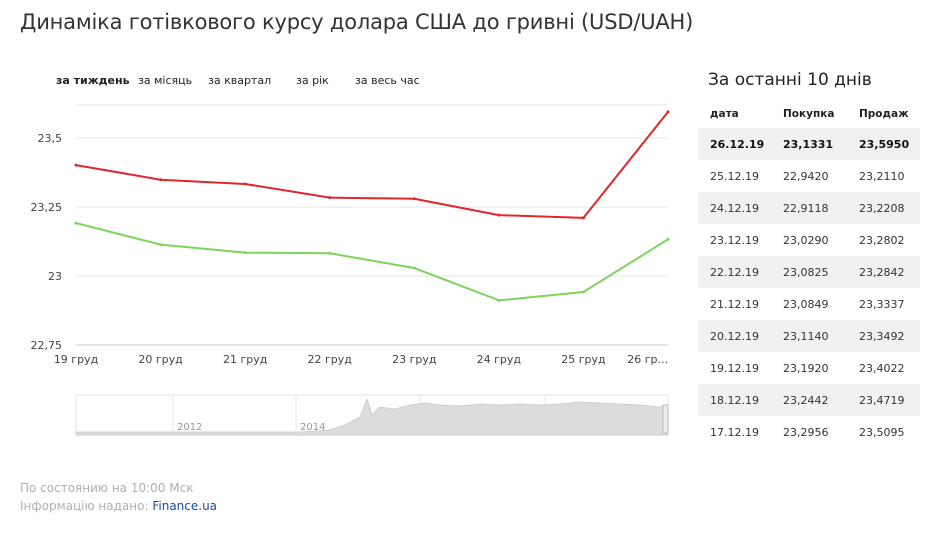 This screenshot has height=538, width=939. What do you see at coordinates (185, 506) in the screenshot?
I see `source-link: Finance.ua` at bounding box center [185, 506].